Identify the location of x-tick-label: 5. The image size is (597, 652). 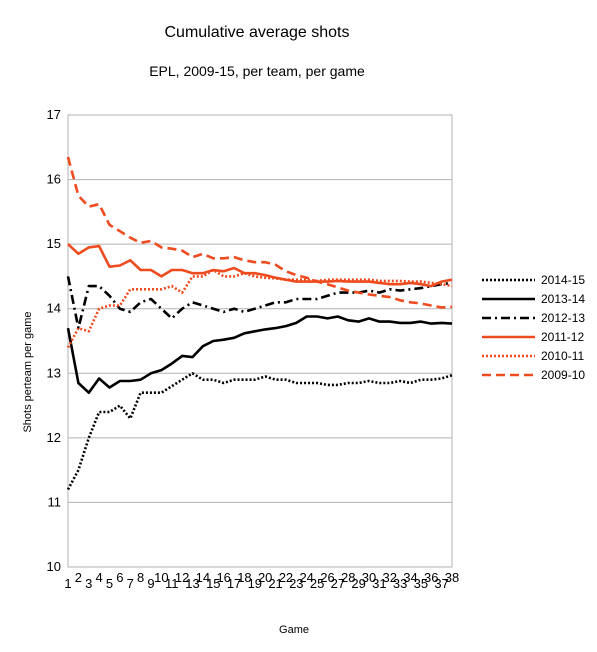
(109, 583).